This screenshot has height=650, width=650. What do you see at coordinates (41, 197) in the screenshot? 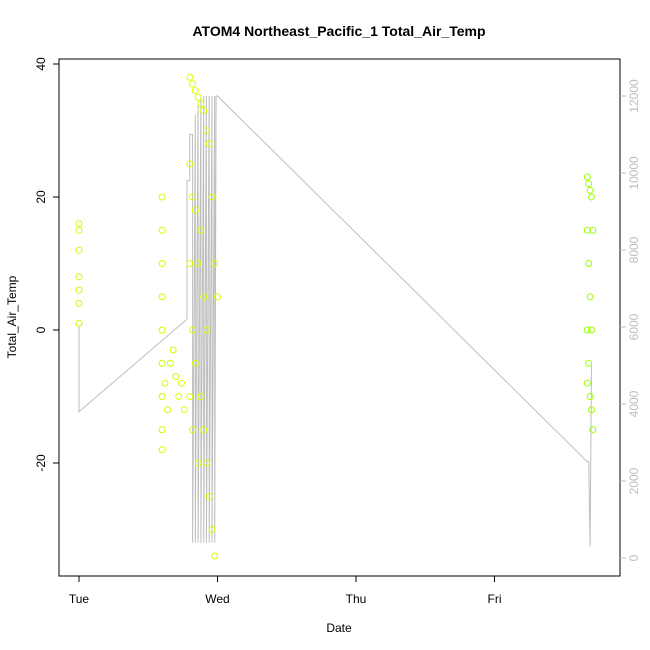
I see `left-y-tick-label: 20` at bounding box center [41, 197].